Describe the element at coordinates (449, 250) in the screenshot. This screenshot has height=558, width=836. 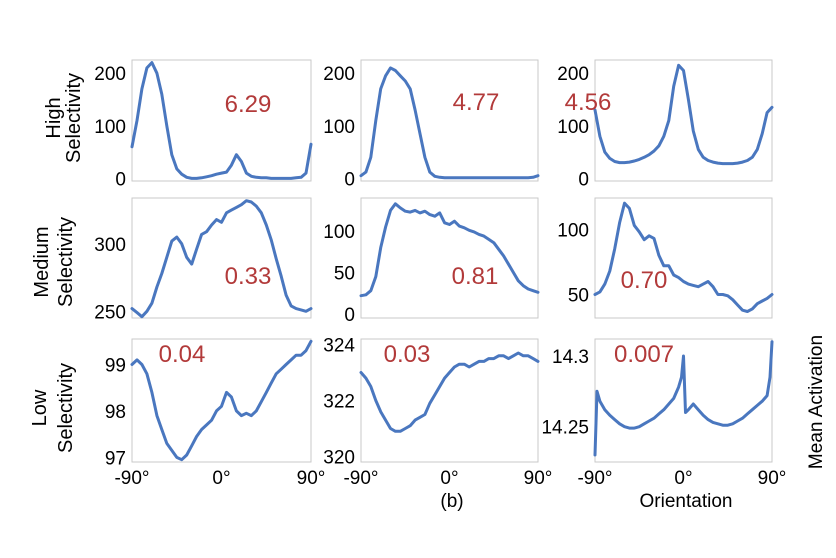
I see `series-line-r1c1` at that location.